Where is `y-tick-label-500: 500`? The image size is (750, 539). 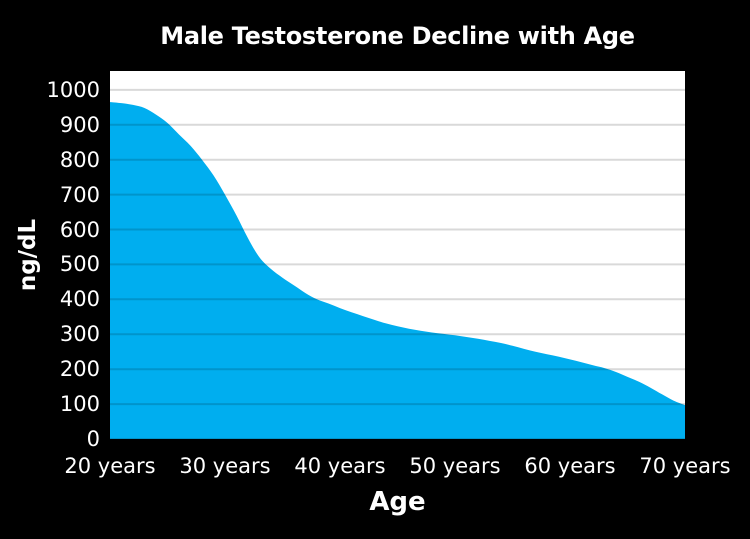 y-tick-label-500: 500 is located at coordinates (79, 264).